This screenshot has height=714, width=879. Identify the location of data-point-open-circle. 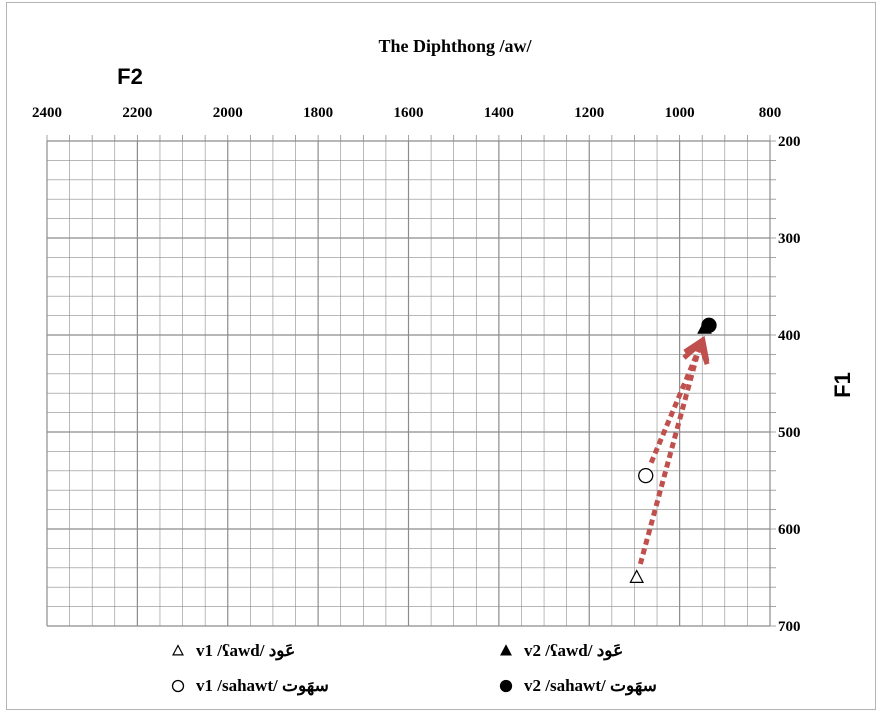
(646, 475).